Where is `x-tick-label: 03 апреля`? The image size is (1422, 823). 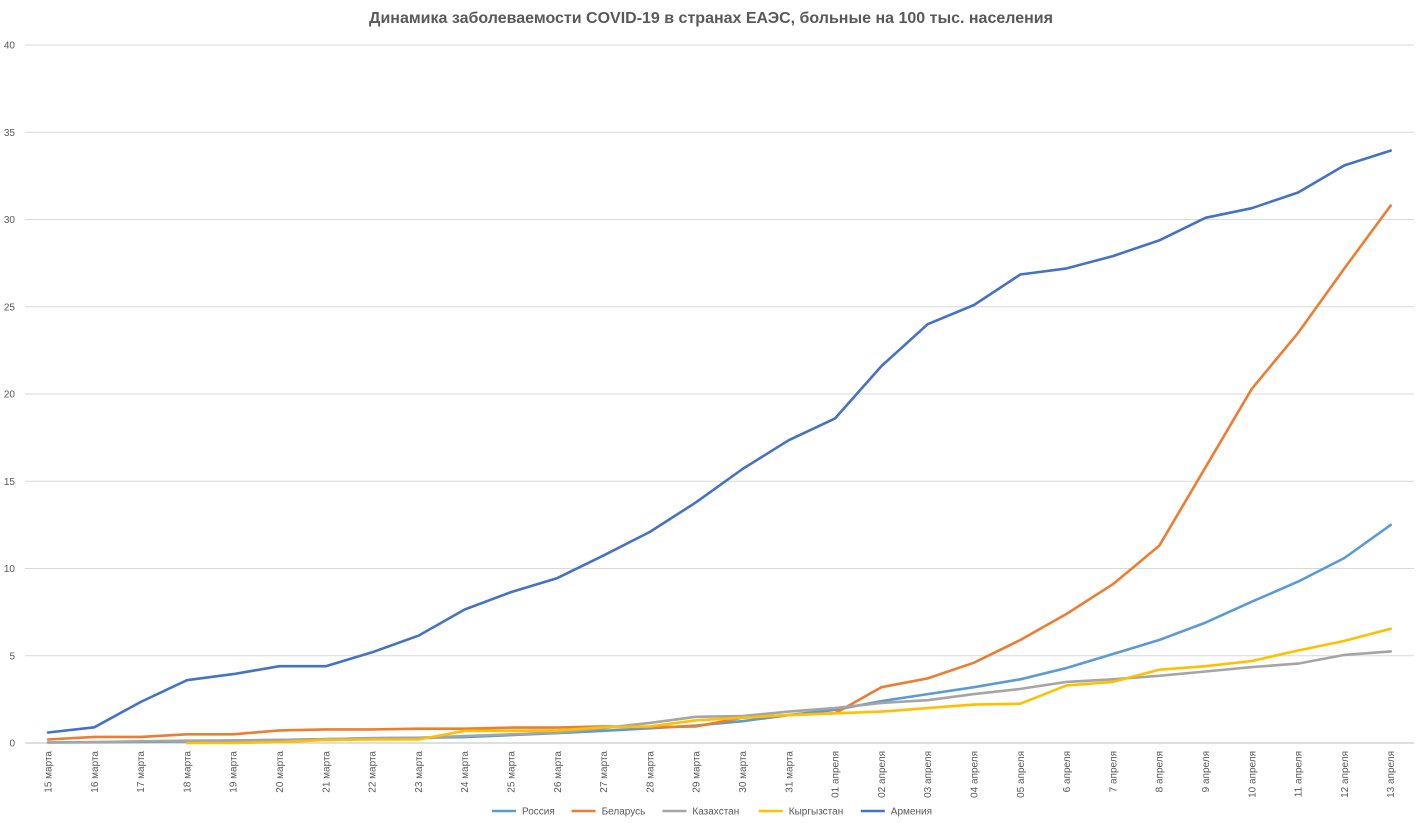 x-tick-label: 03 апреля is located at coordinates (928, 774).